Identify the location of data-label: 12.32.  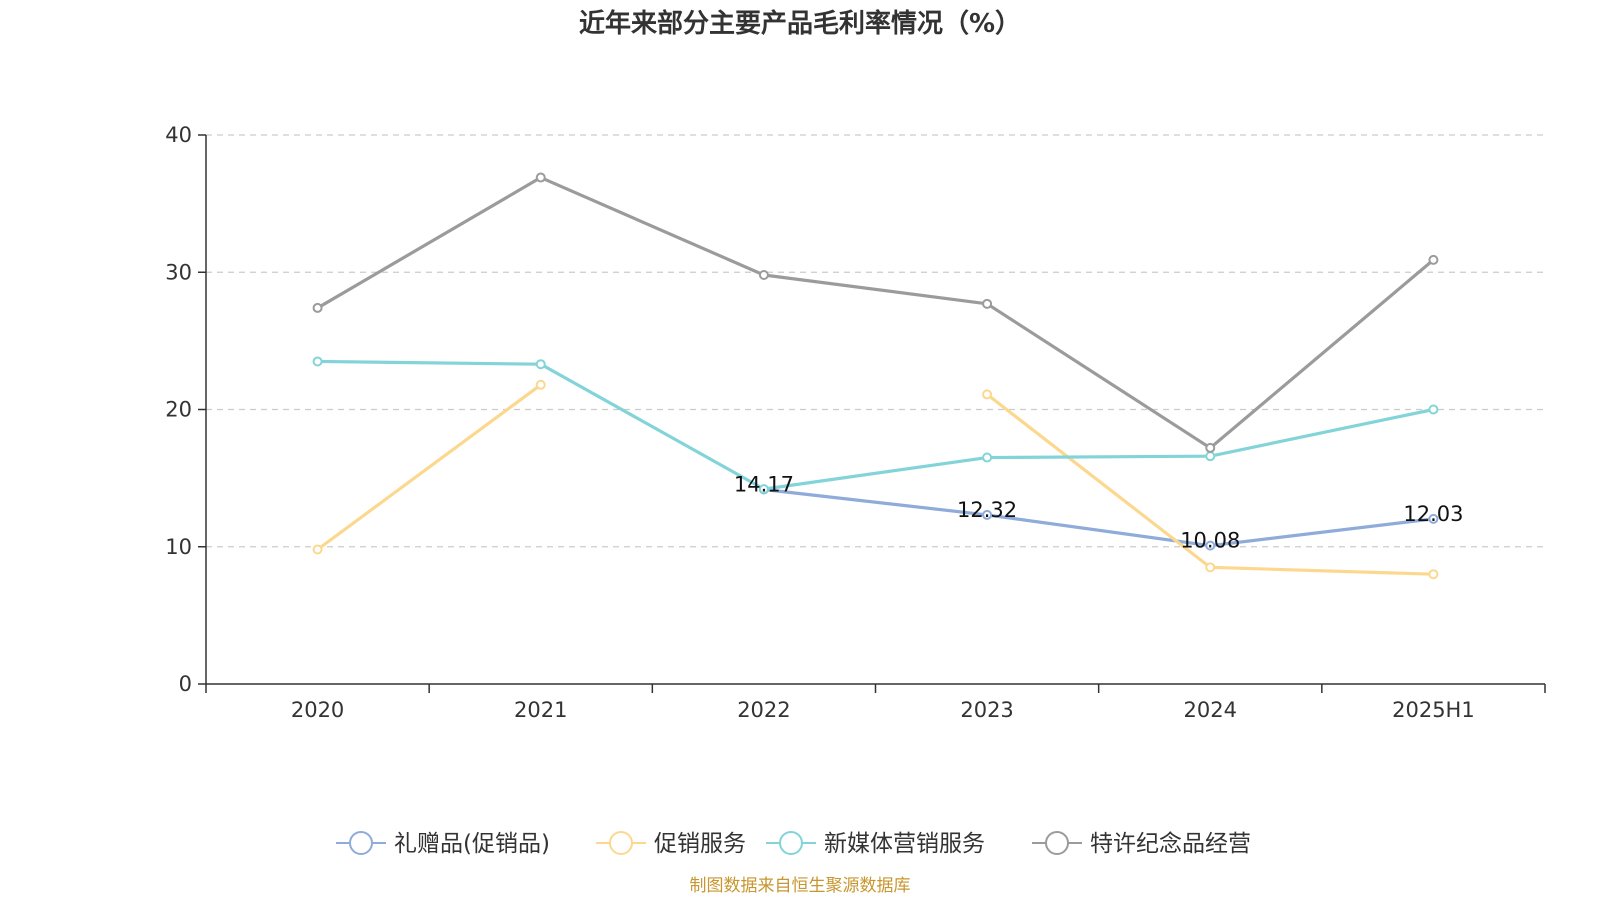
(987, 510).